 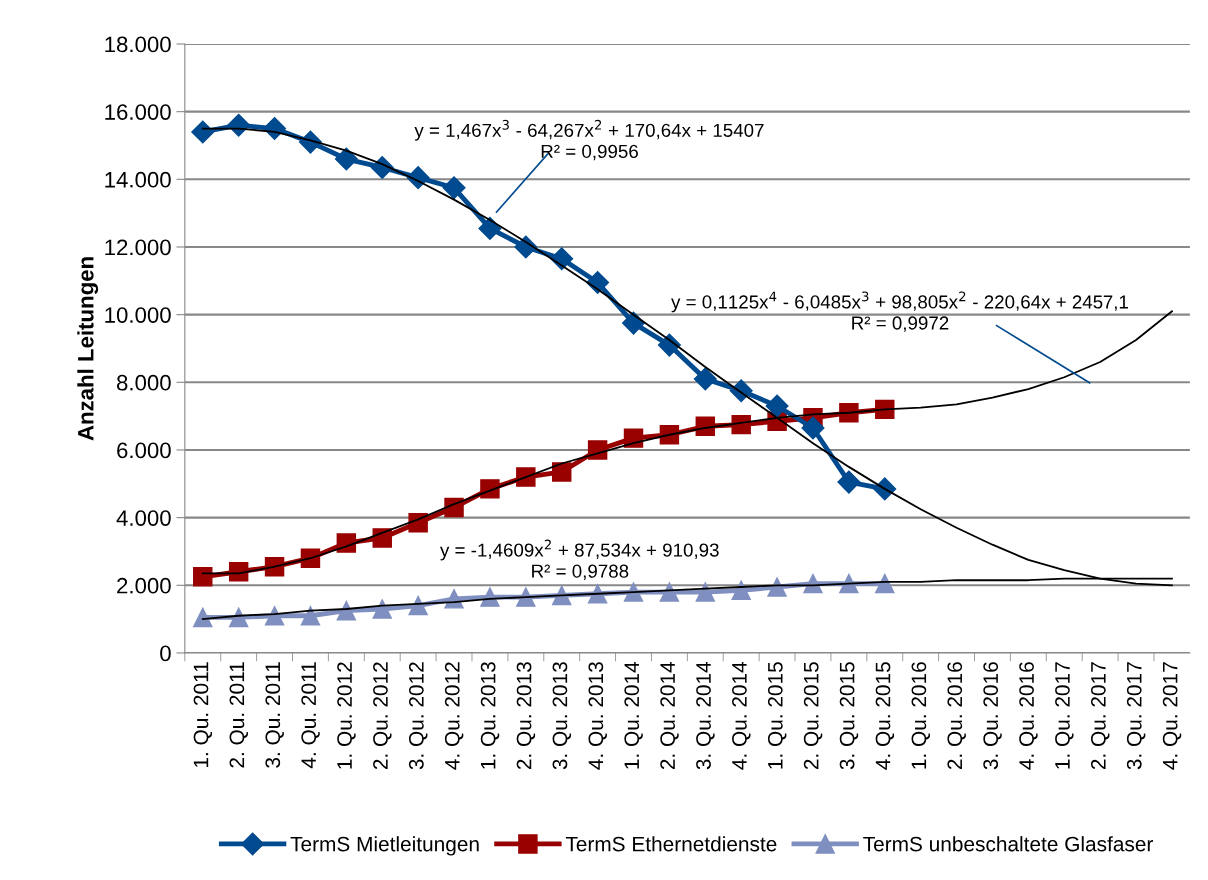 I want to click on y-tick-label: 16.000, so click(x=138, y=112).